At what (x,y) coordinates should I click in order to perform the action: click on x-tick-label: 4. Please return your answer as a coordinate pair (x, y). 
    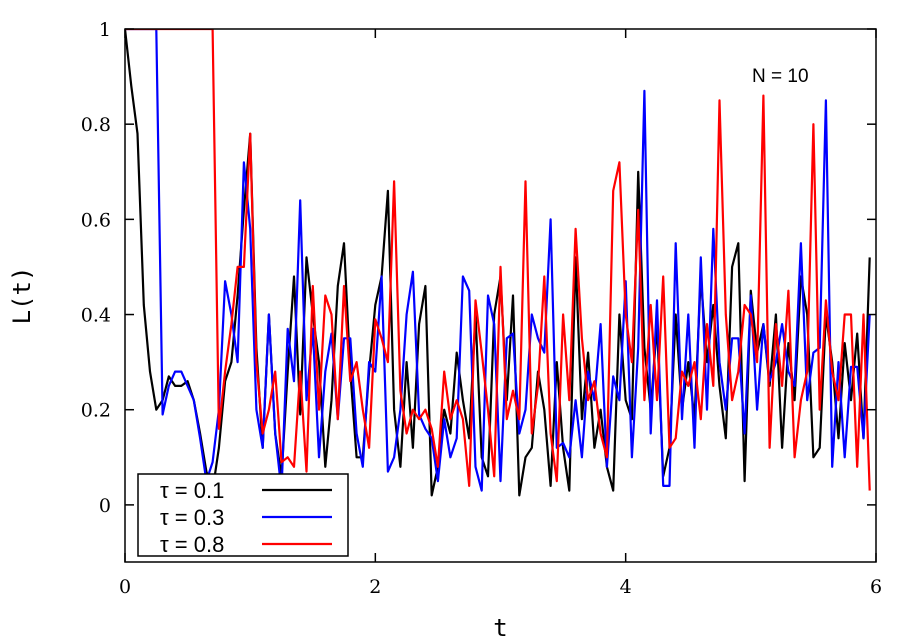
    Looking at the image, I should click on (626, 587).